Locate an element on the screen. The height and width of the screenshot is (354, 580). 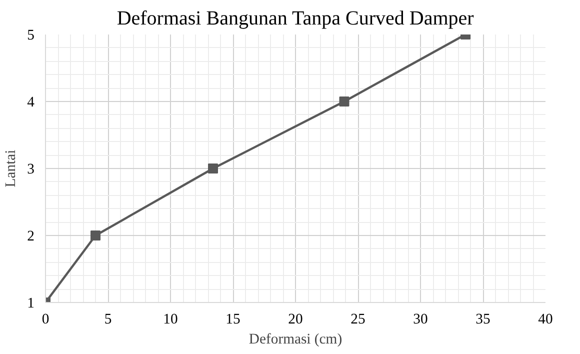
y-tick-label: 5 is located at coordinates (30, 36).